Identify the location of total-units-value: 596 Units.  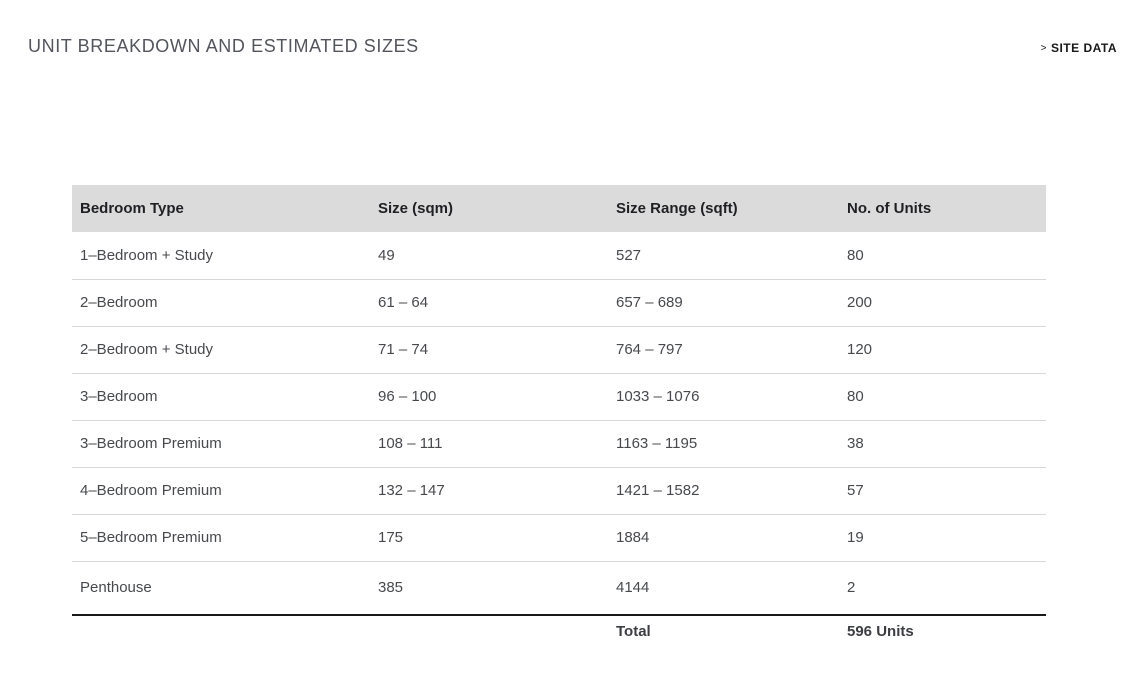
(946, 630).